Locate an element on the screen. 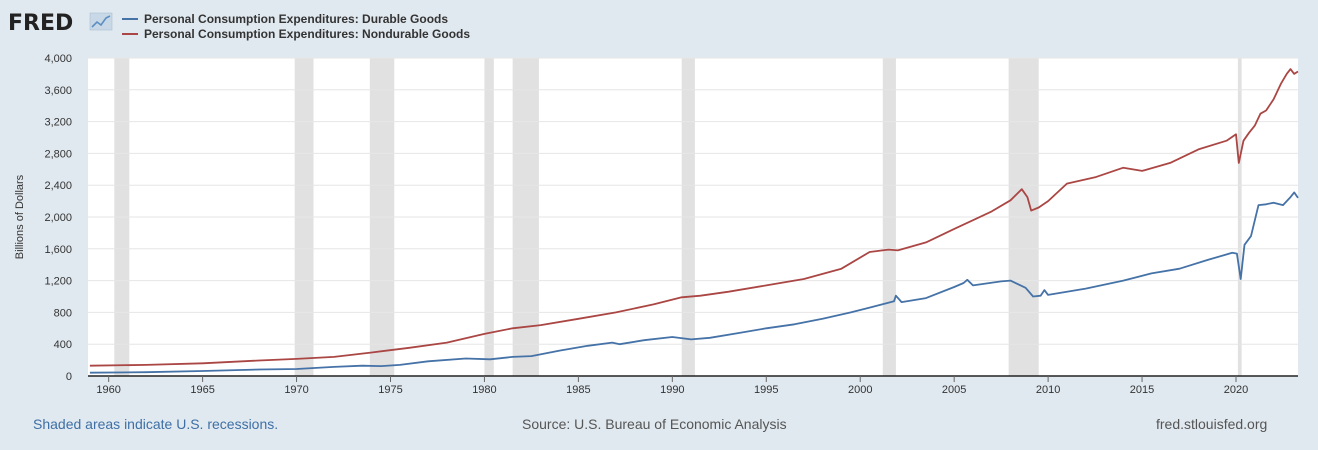 Image resolution: width=1318 pixels, height=450 pixels. x-tick-label: 2000 is located at coordinates (860, 390).